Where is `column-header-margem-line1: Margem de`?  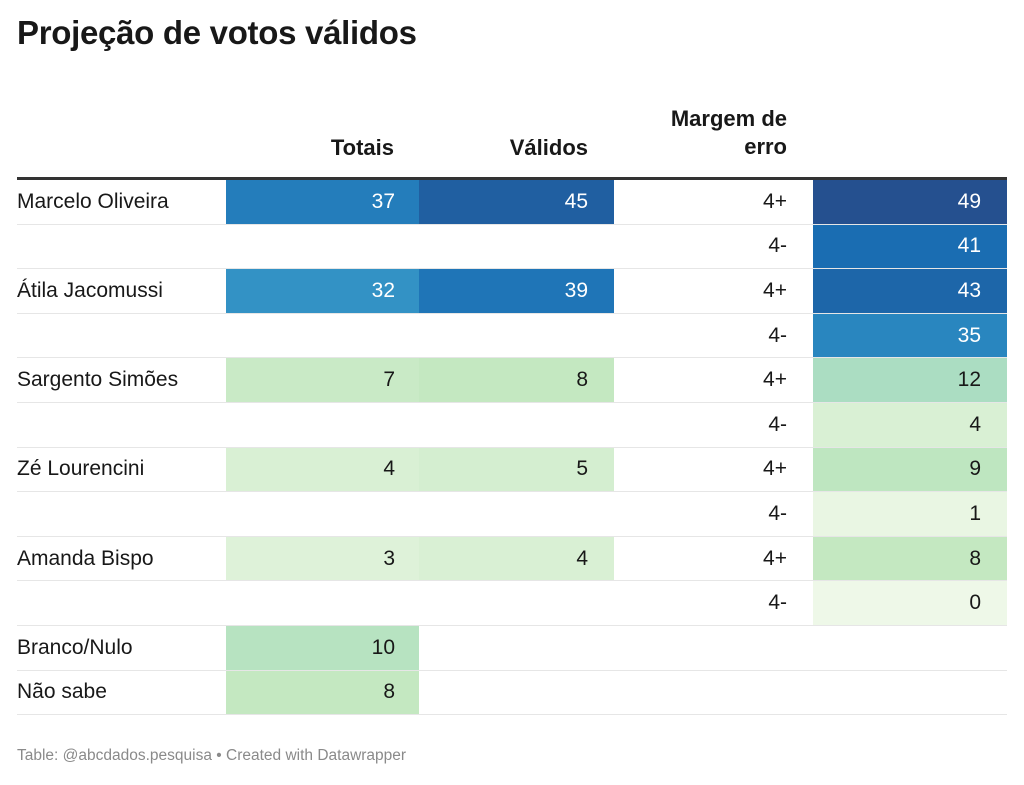 column-header-margem-line1: Margem de is located at coordinates (728, 118).